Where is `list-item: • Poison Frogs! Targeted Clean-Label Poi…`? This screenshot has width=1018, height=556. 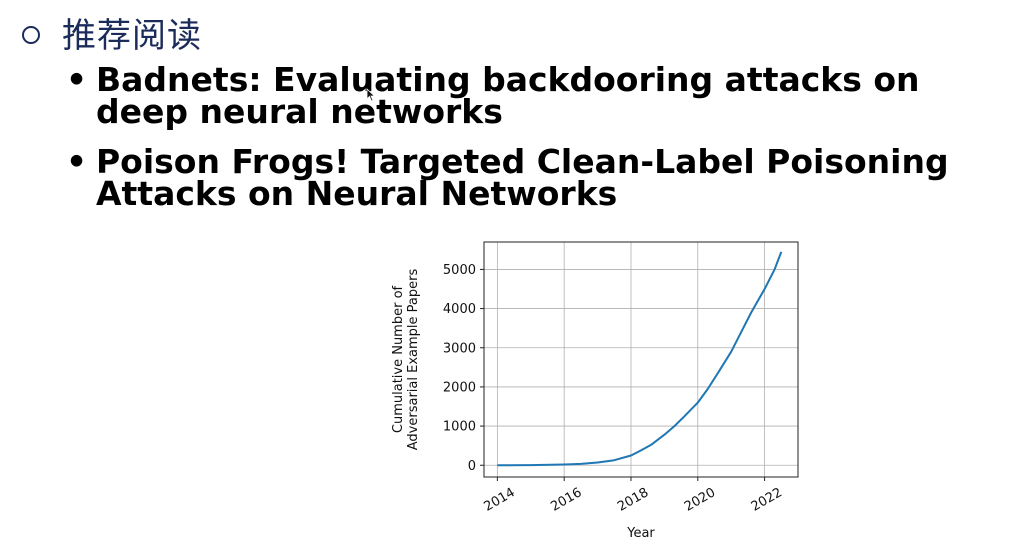 list-item: • Poison Frogs! Targeted Clean-Label Poi… is located at coordinates (533, 177).